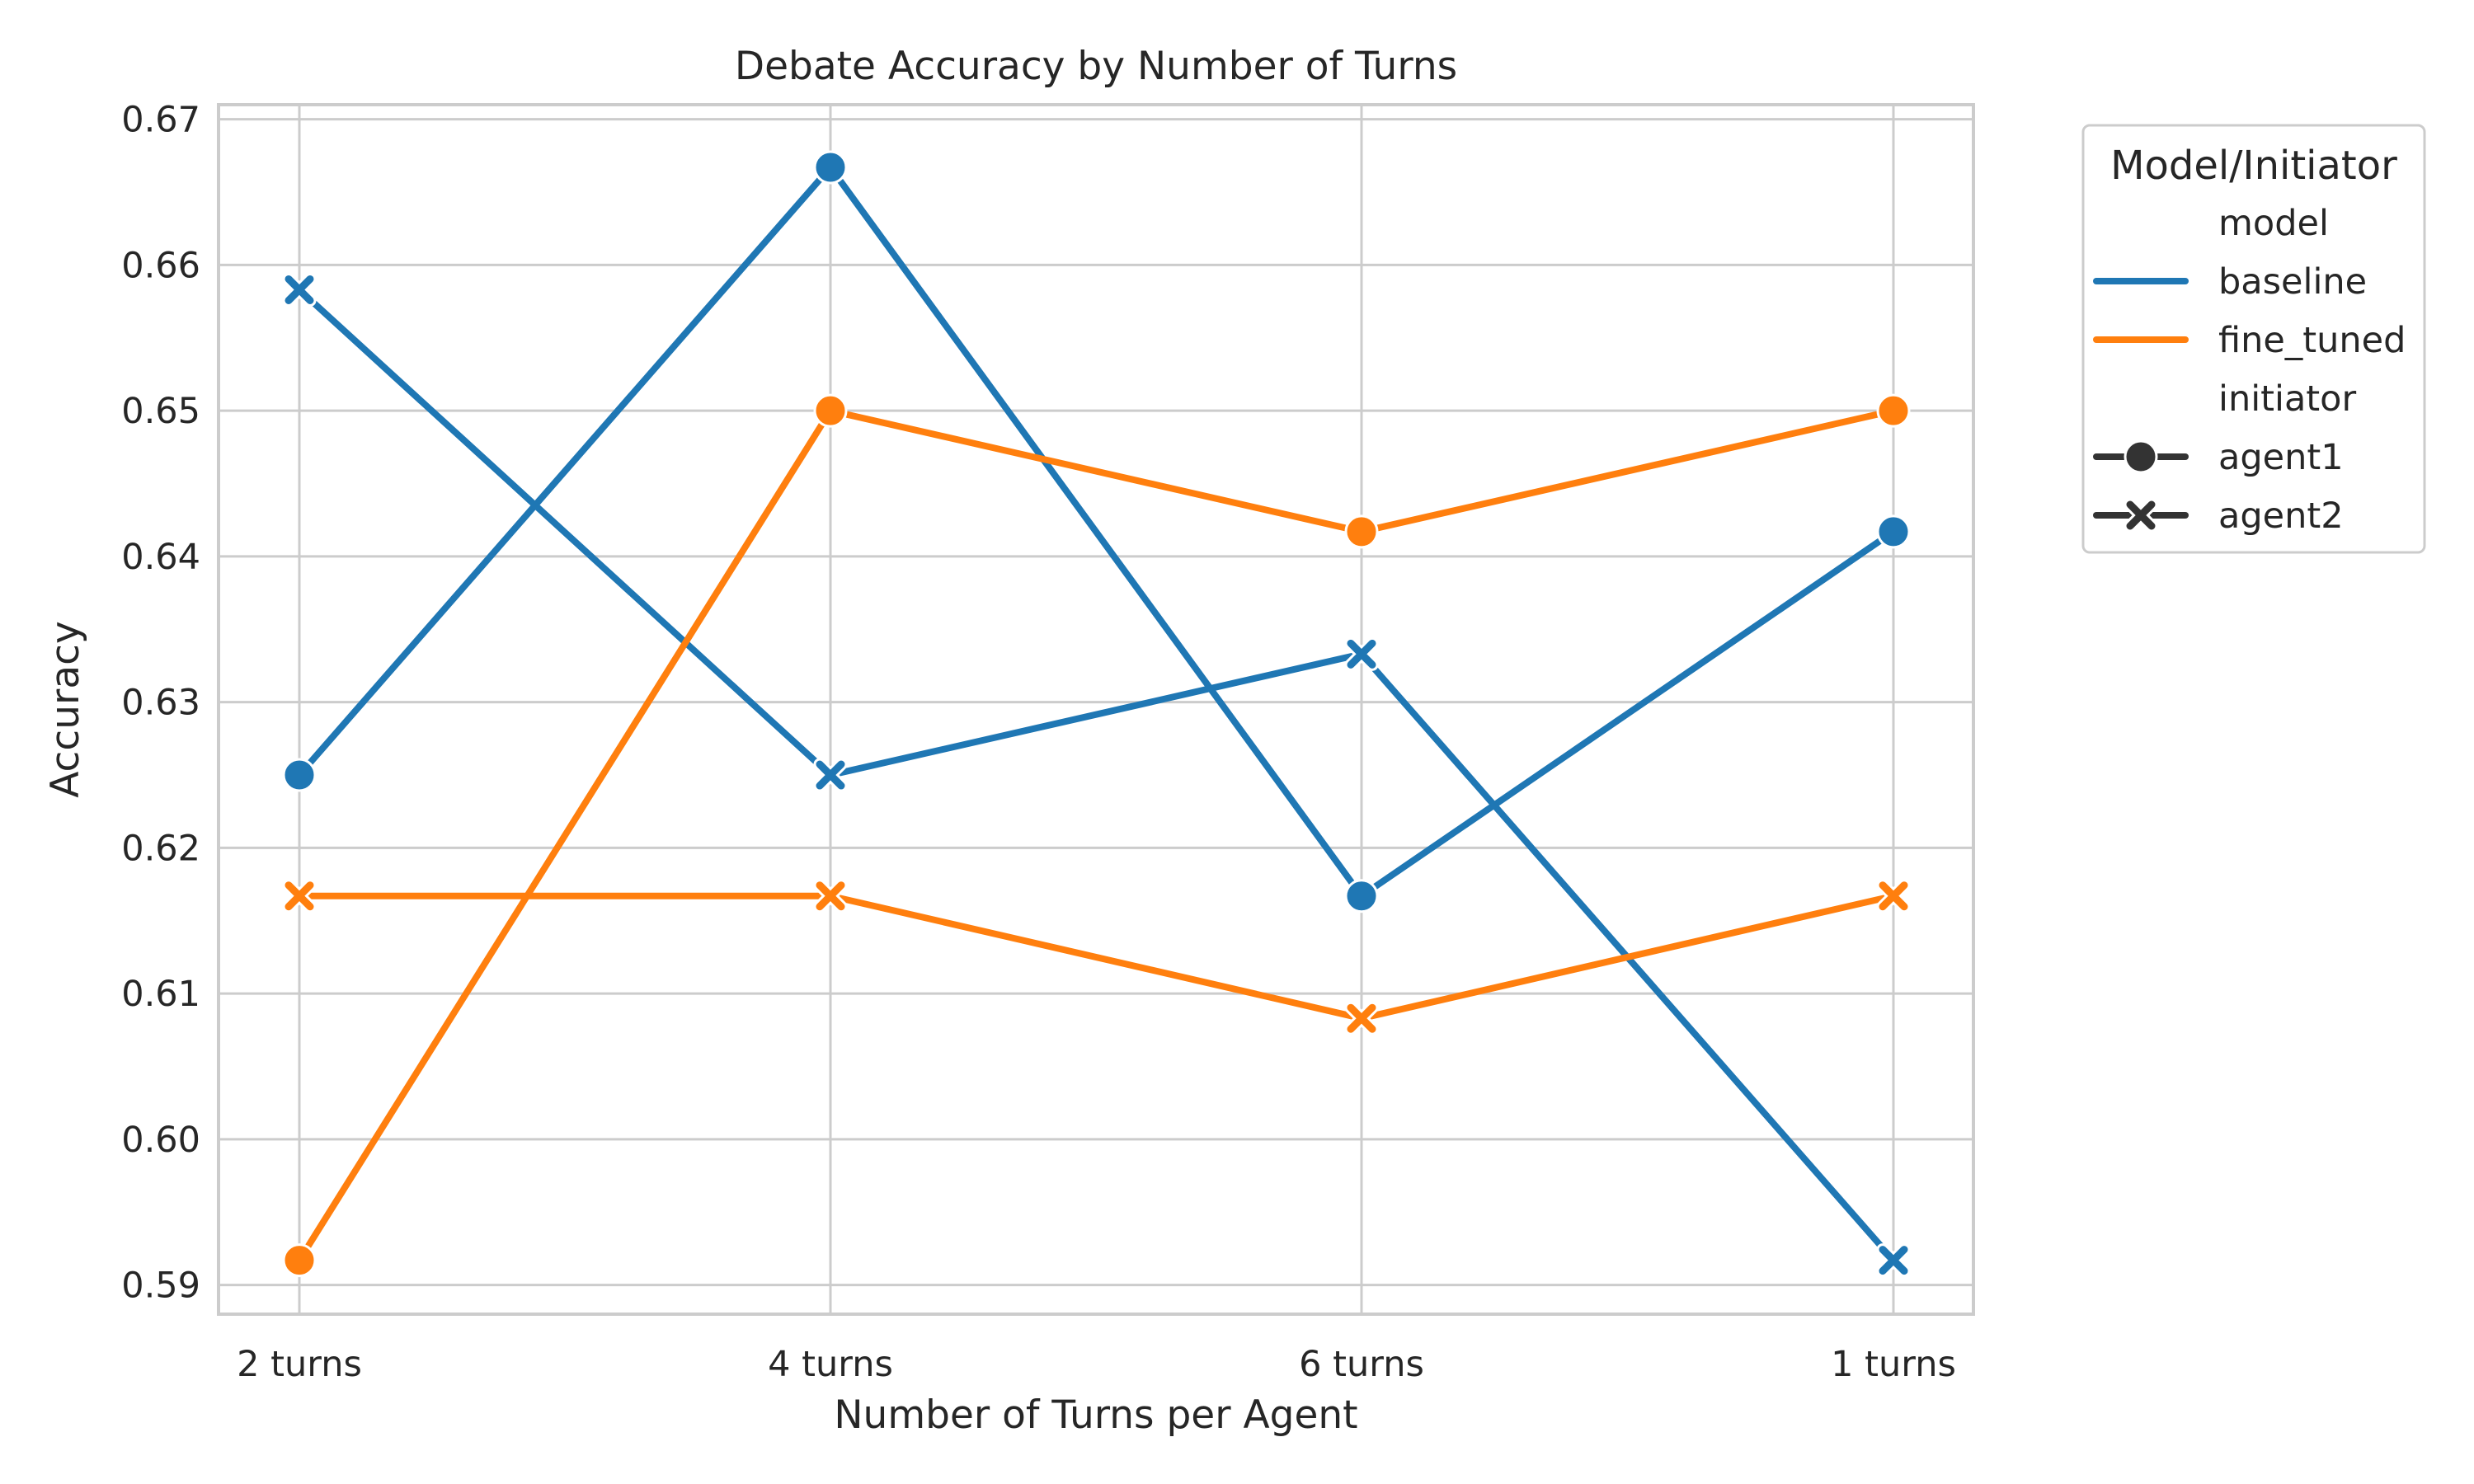 The image size is (2474, 1484). I want to click on x-tick-label: 6 turns, so click(1361, 1364).